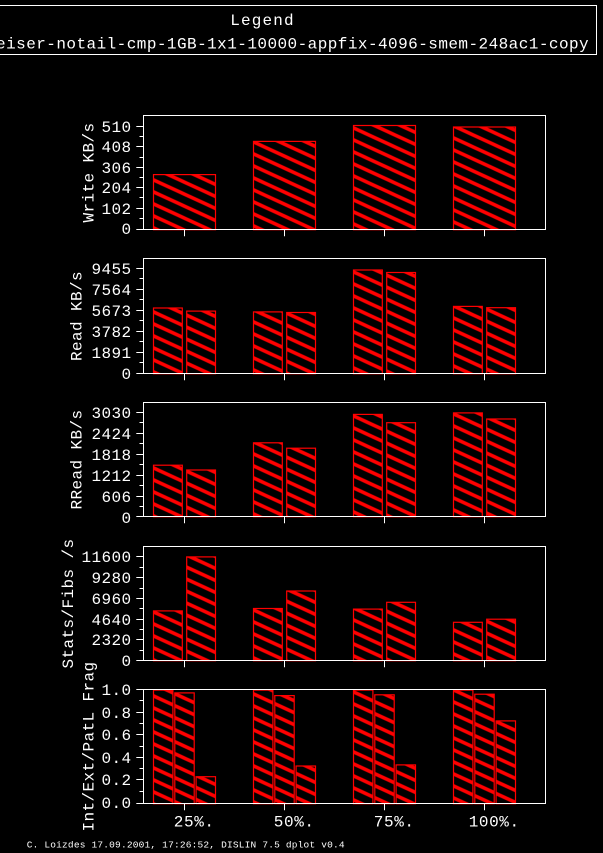  What do you see at coordinates (69, 603) in the screenshot?
I see `svg-text: Stats/Fibs /s` at bounding box center [69, 603].